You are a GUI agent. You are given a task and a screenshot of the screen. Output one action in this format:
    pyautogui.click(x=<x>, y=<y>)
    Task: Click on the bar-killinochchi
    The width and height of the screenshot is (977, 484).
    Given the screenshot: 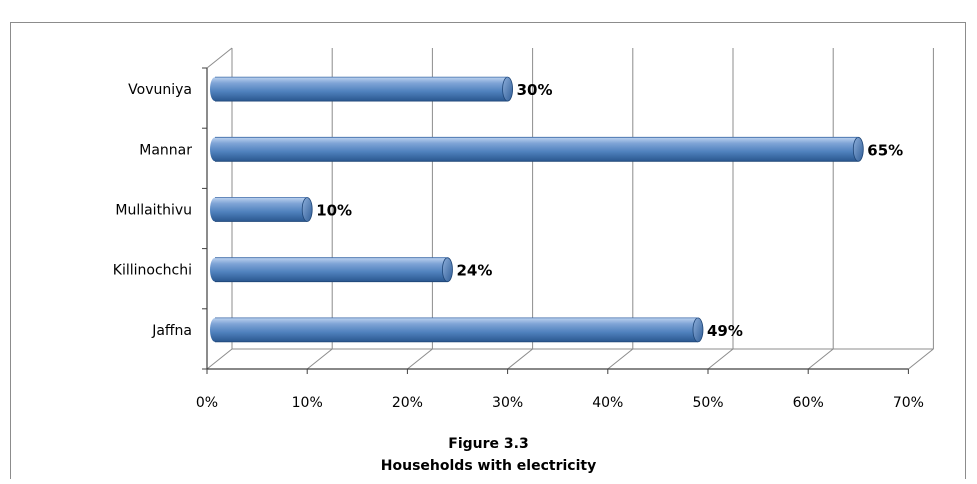 What is the action you would take?
    pyautogui.click(x=331, y=270)
    